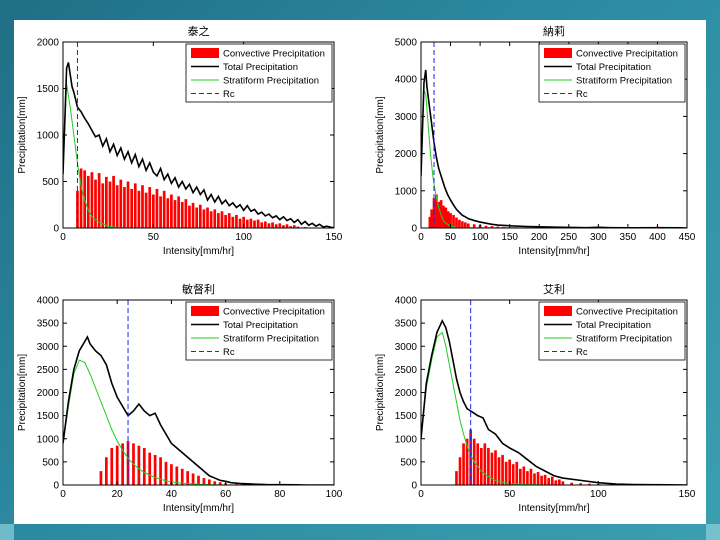 The image size is (720, 540). Describe the element at coordinates (406, 154) in the screenshot. I see `y-tick-label: 2000` at that location.